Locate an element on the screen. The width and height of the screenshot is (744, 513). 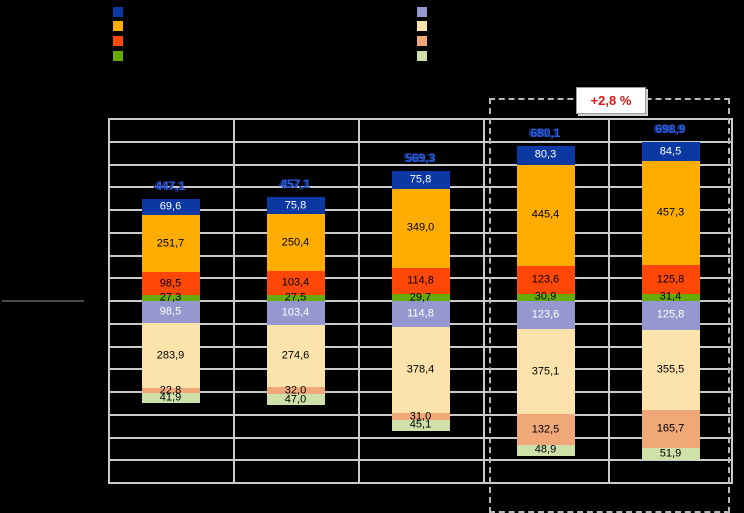
bar-total-label: 698,9 is located at coordinates (670, 128).